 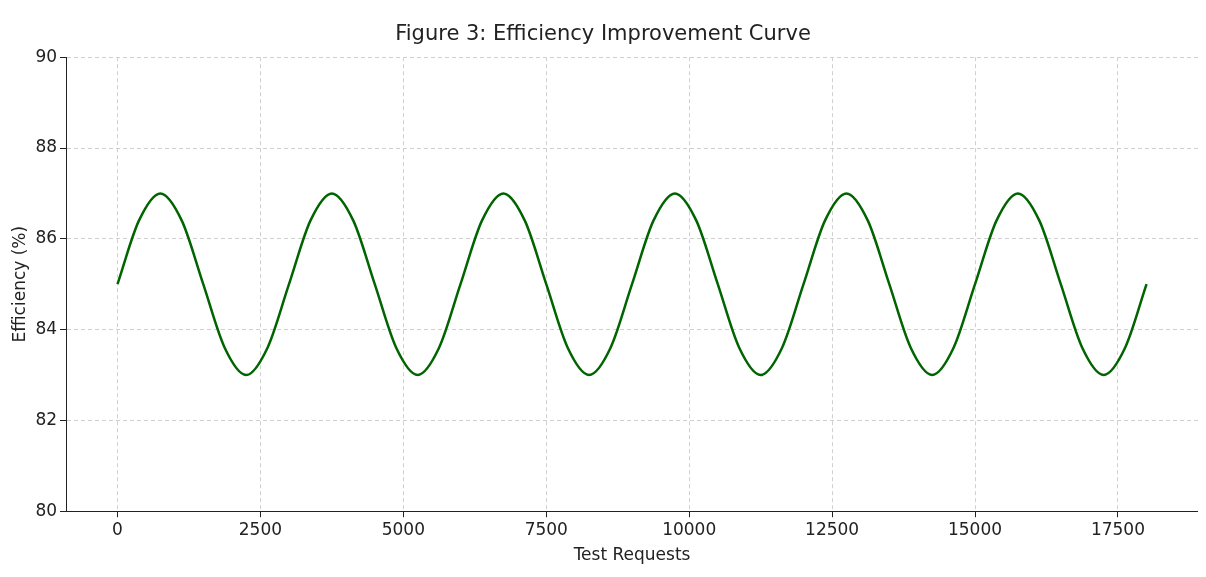 What do you see at coordinates (46, 55) in the screenshot?
I see `y-tick-label: 90` at bounding box center [46, 55].